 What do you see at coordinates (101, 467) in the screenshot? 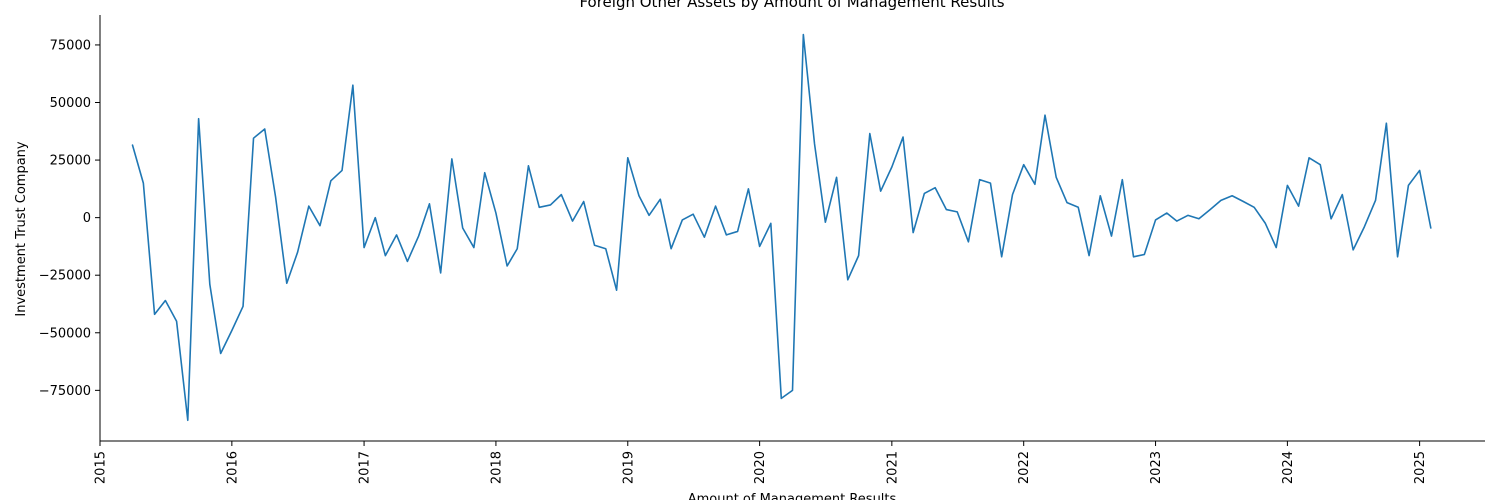
I see `x-tick-label: 2015` at bounding box center [101, 467].